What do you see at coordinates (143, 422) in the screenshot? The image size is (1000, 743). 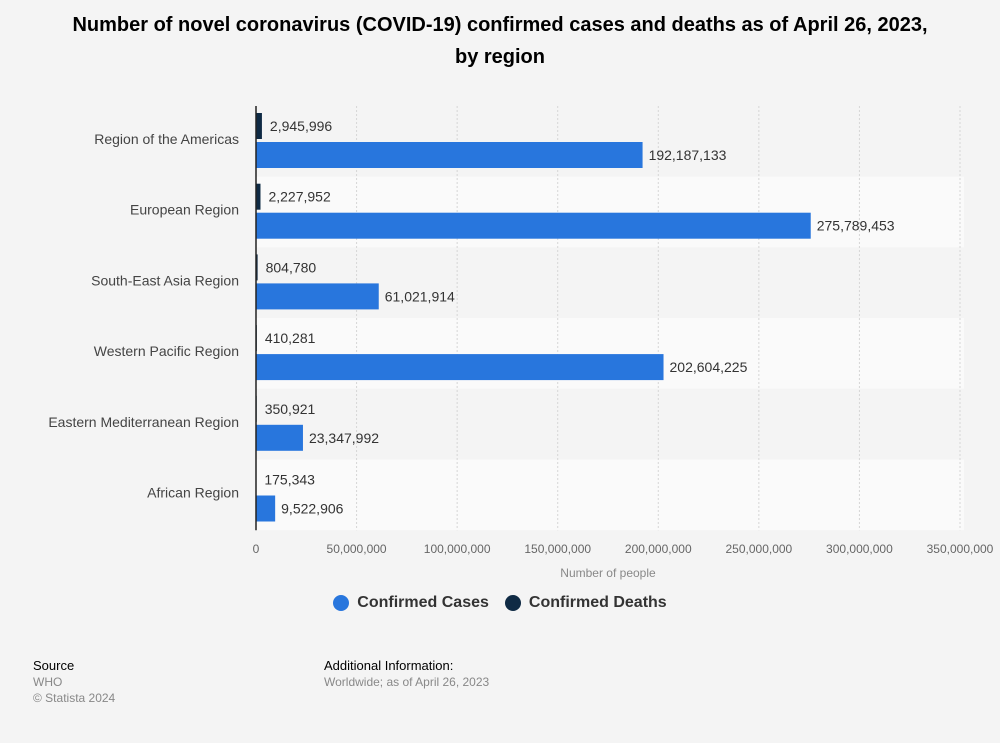 I see `category-label: Eastern Mediterranean Region` at bounding box center [143, 422].